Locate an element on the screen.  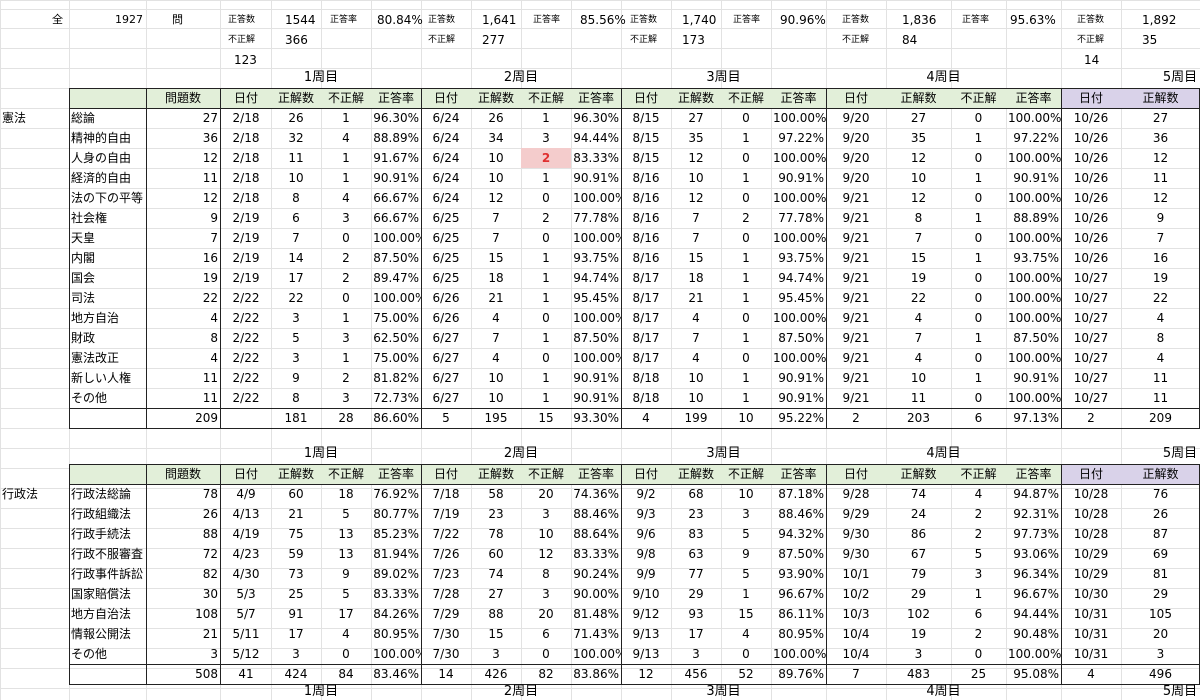
cell-correct: 60 is located at coordinates (496, 554).